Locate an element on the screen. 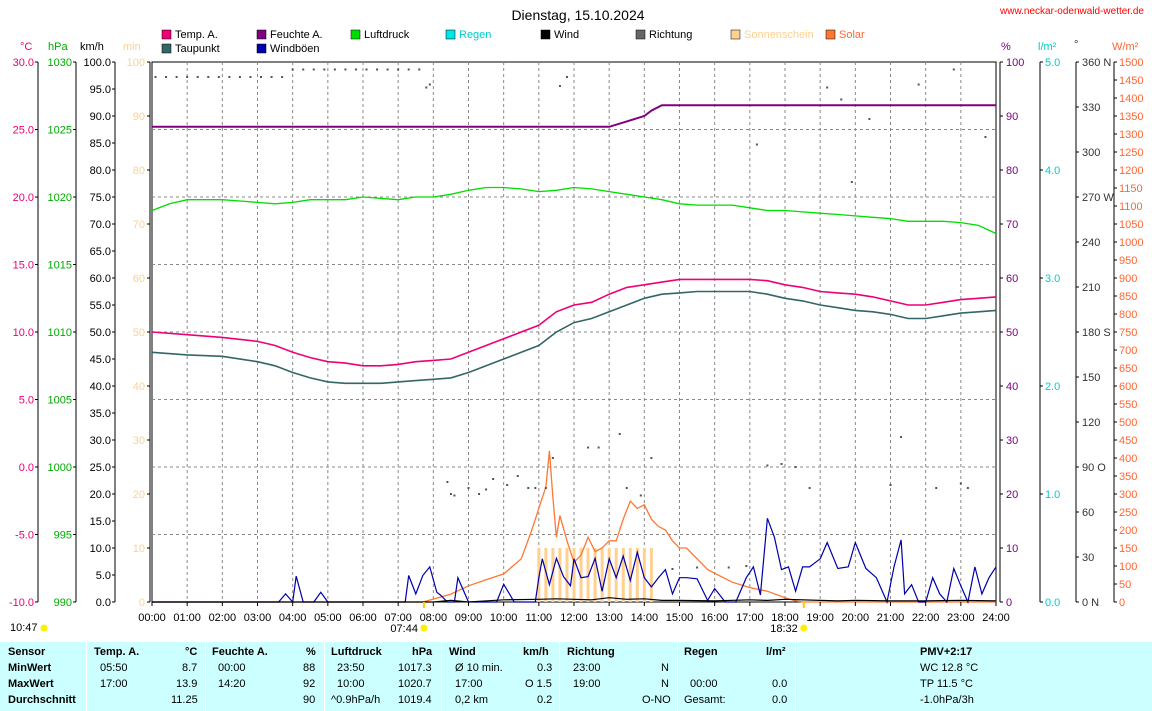  x-tick-label: 24:00 is located at coordinates (996, 618).